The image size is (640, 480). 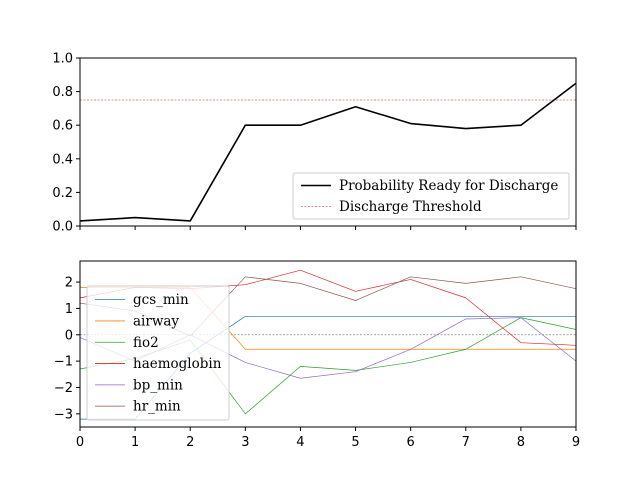 What do you see at coordinates (62, 59) in the screenshot?
I see `y-tick-label: 1.0` at bounding box center [62, 59].